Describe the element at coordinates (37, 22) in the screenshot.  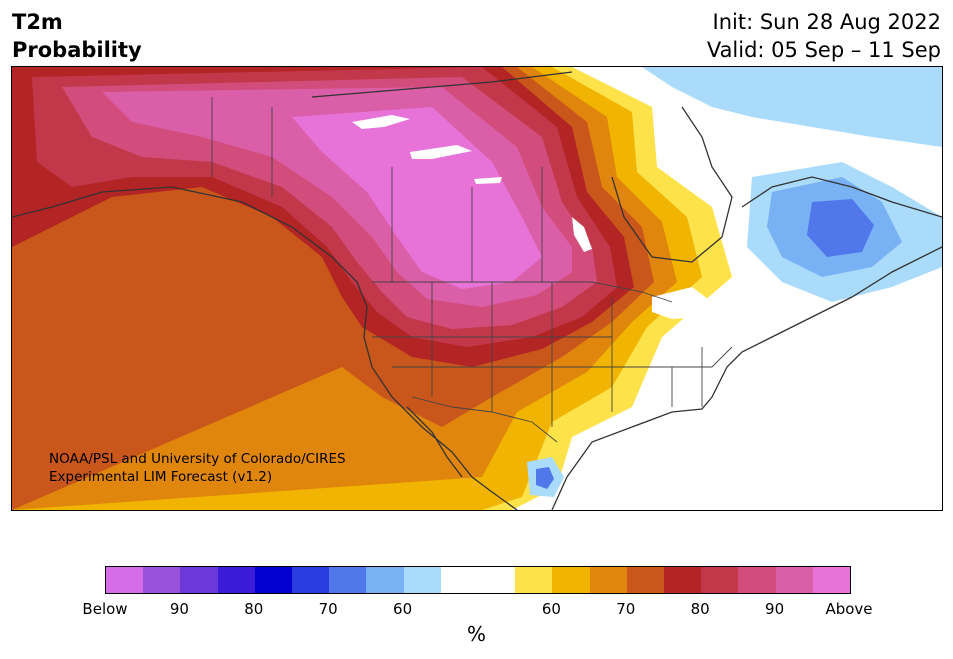
I see `title-variable: T2m` at that location.